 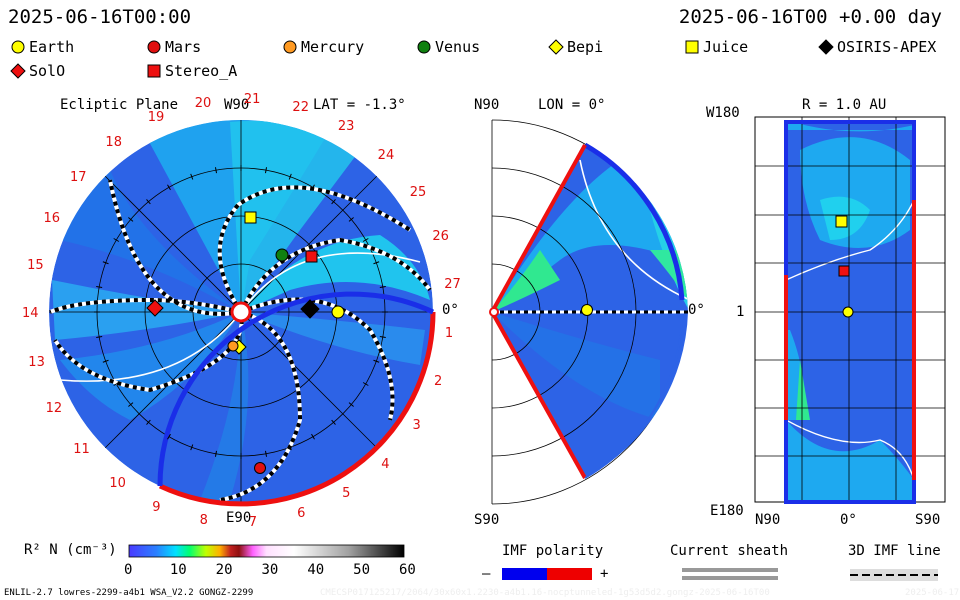 I want to click on legend-item-juice: Juice, so click(x=716, y=47).